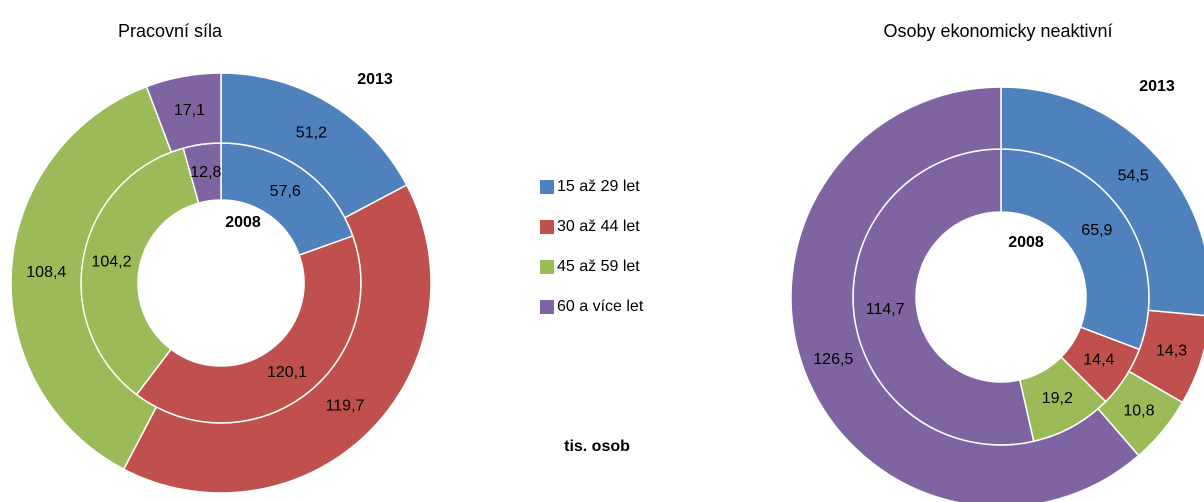  What do you see at coordinates (1096, 230) in the screenshot?
I see `data-label: 65,9` at bounding box center [1096, 230].